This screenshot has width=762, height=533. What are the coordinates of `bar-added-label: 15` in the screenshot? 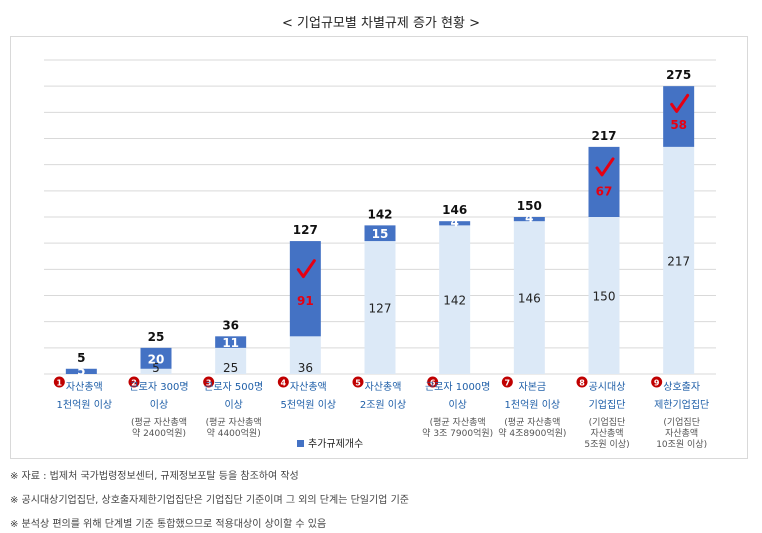 It's located at (380, 234).